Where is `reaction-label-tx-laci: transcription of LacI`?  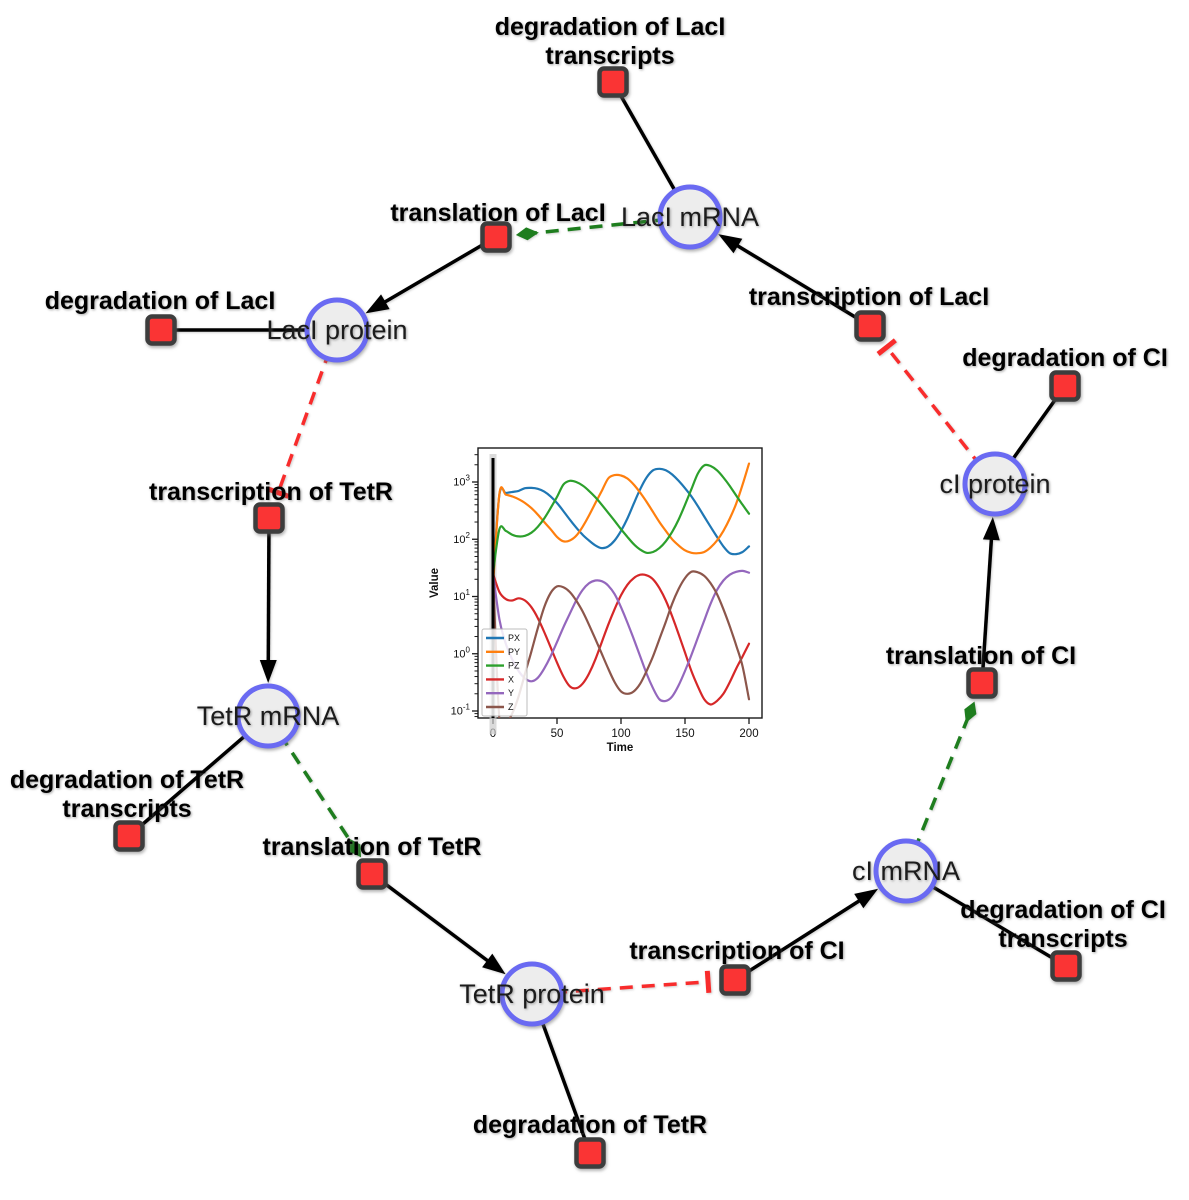
reaction-label-tx-laci: transcription of LacI is located at coordinates (869, 297).